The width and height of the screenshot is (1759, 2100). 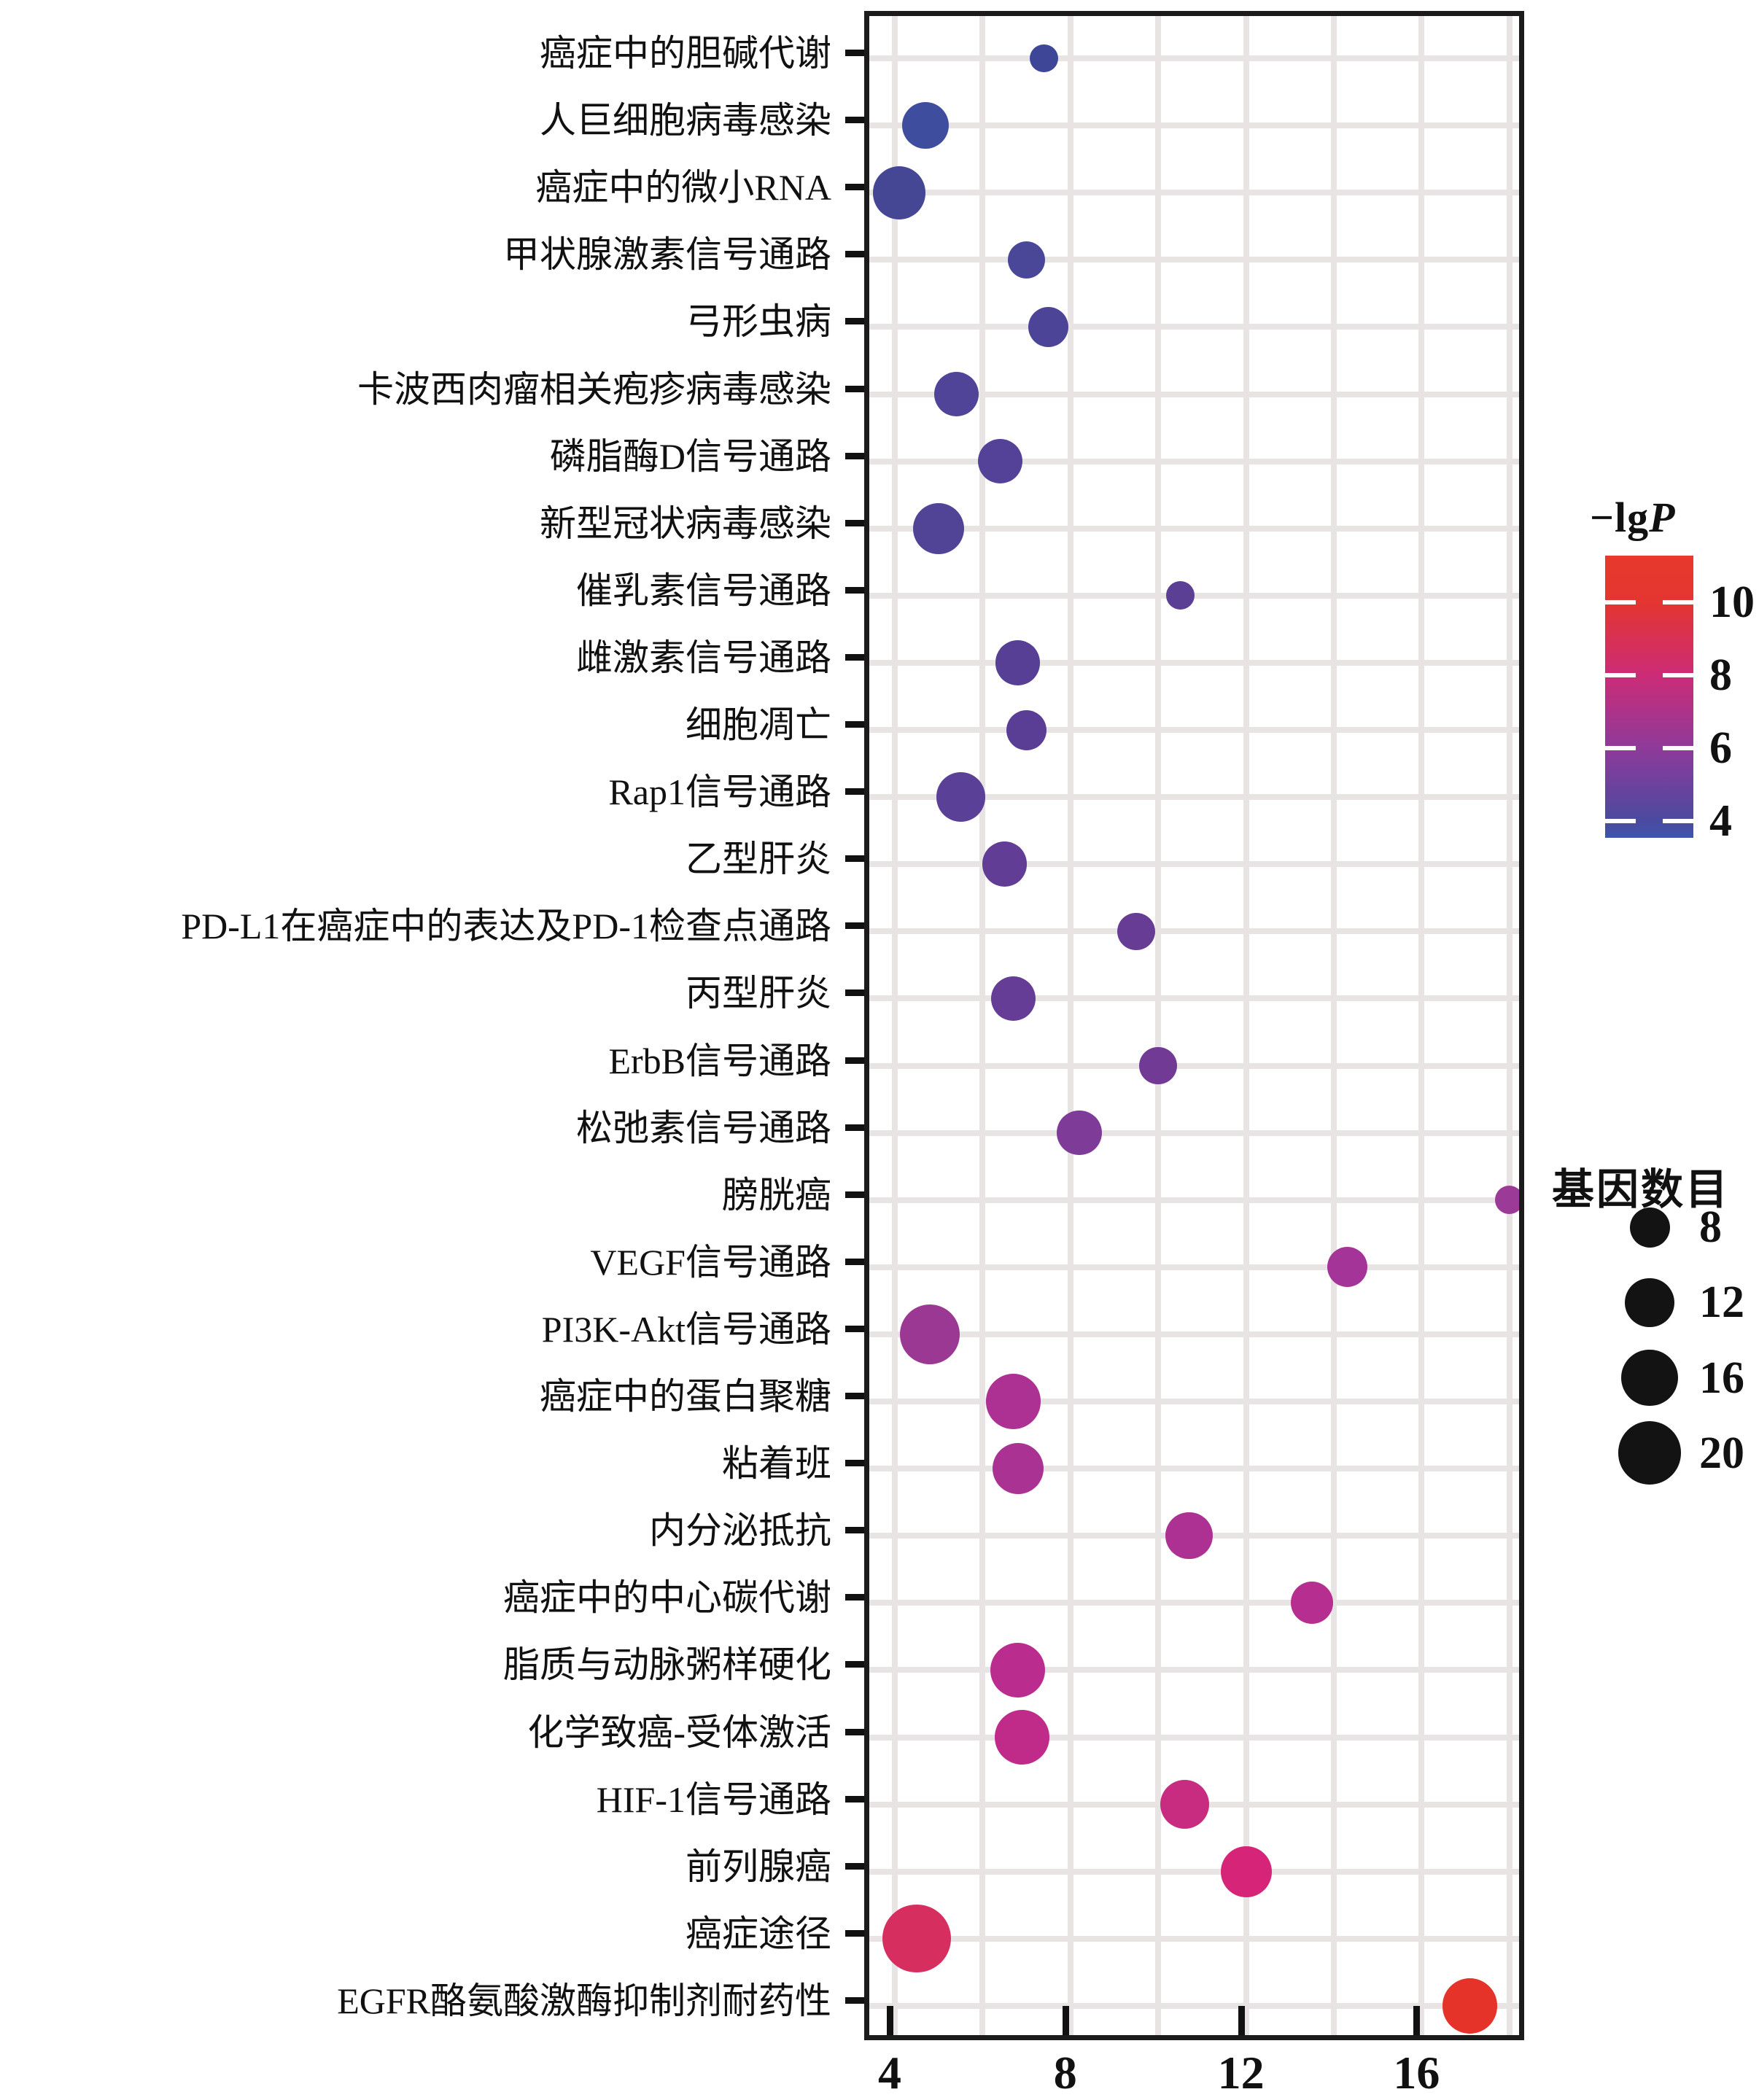 What do you see at coordinates (703, 590) in the screenshot?
I see `y-axis-label: 催乳素信号通路` at bounding box center [703, 590].